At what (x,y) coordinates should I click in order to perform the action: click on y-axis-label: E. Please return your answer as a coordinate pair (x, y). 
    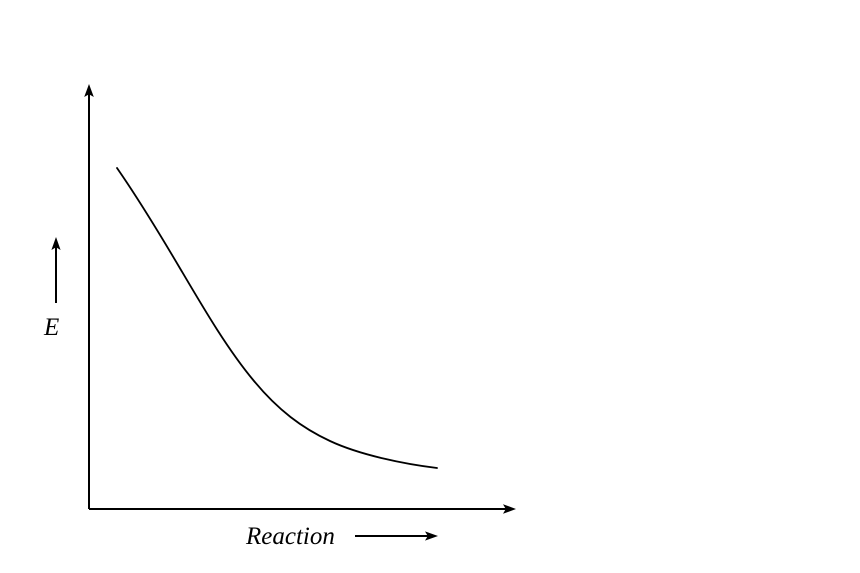
    Looking at the image, I should click on (52, 327).